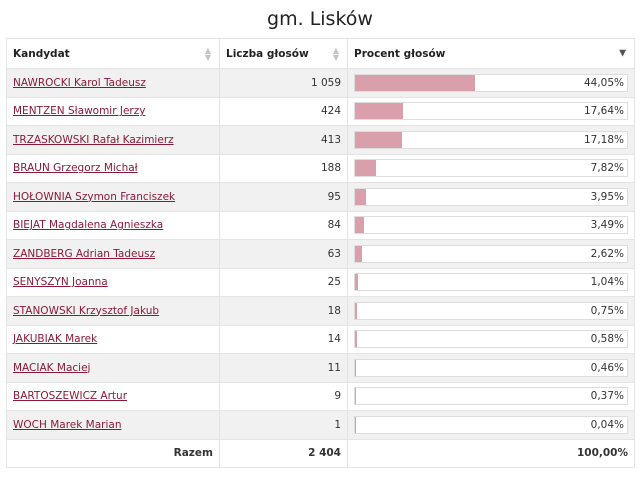  What do you see at coordinates (283, 453) in the screenshot?
I see `total-votes: 2 404` at bounding box center [283, 453].